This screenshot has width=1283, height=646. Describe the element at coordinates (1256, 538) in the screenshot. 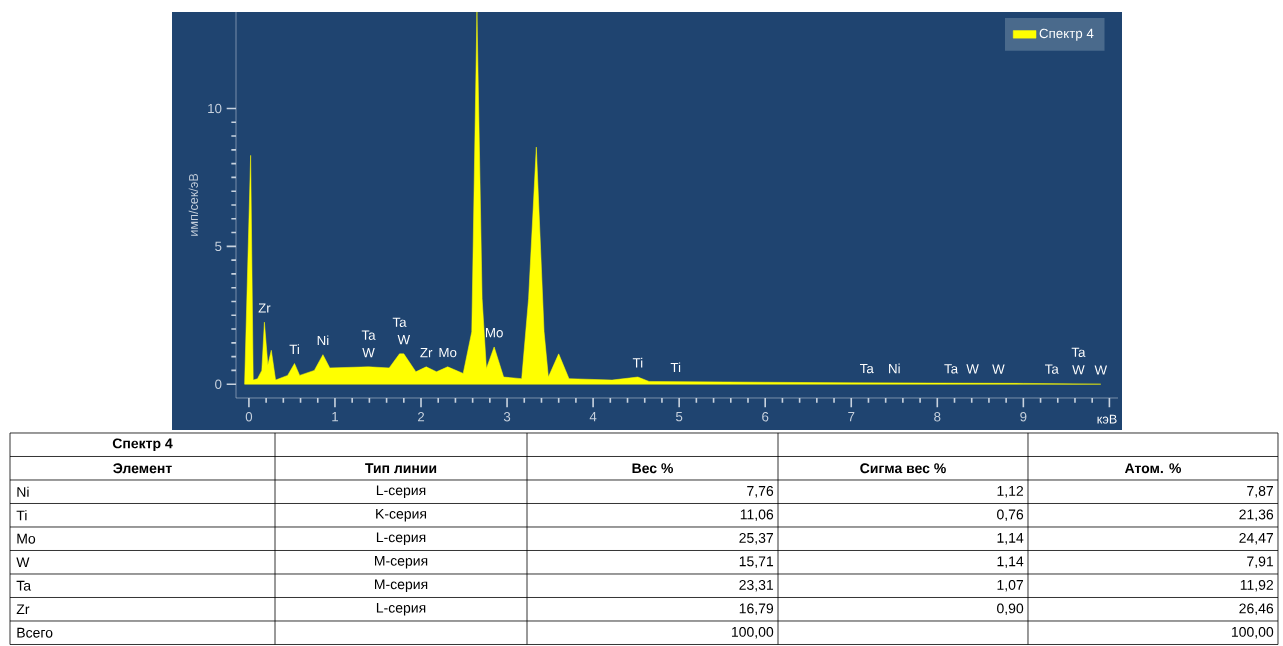

I see `text: 24,47` at that location.